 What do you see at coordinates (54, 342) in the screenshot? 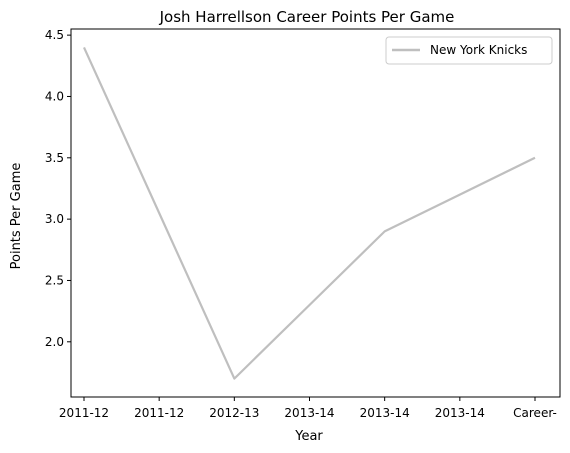
I see `y-tick-label: 2.0` at bounding box center [54, 342].